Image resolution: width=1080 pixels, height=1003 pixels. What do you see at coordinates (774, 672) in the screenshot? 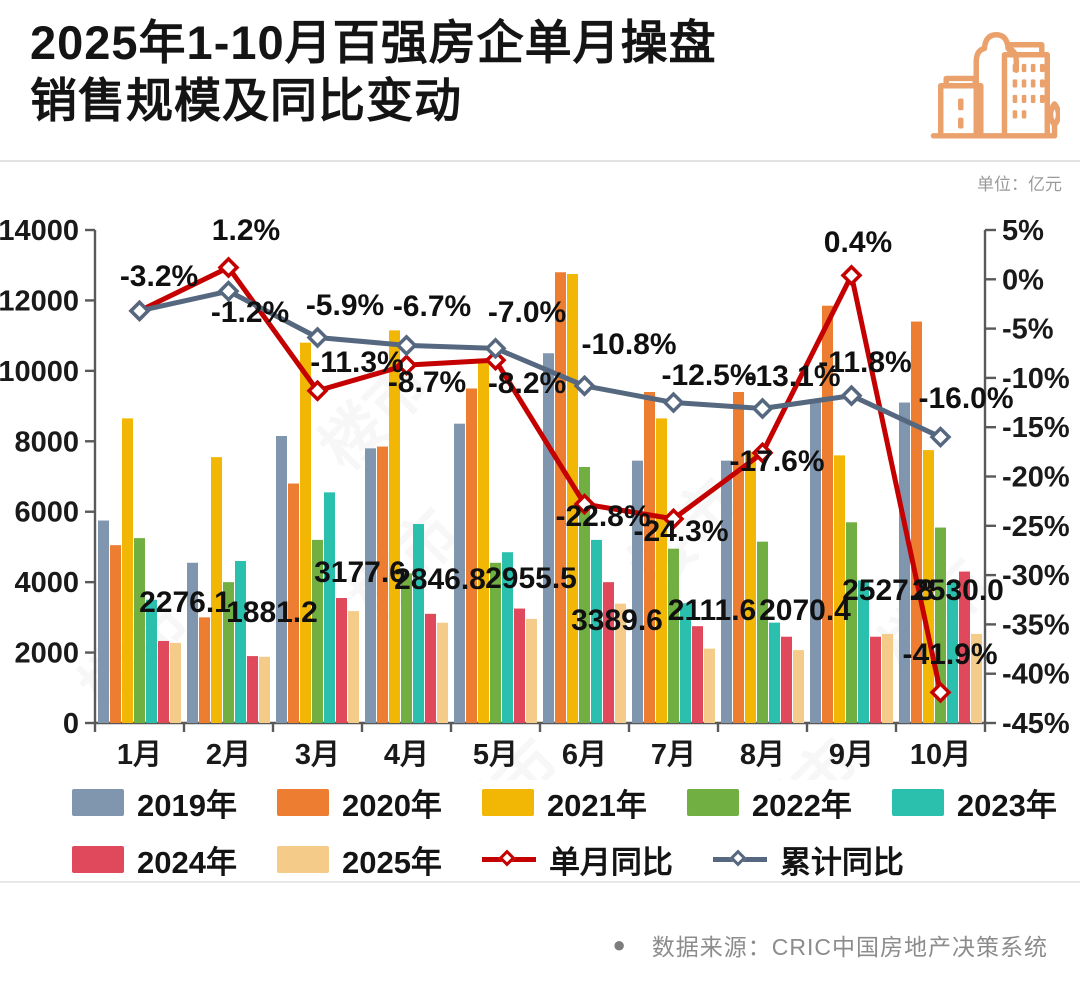
I see `bar-2023年-8月` at bounding box center [774, 672].